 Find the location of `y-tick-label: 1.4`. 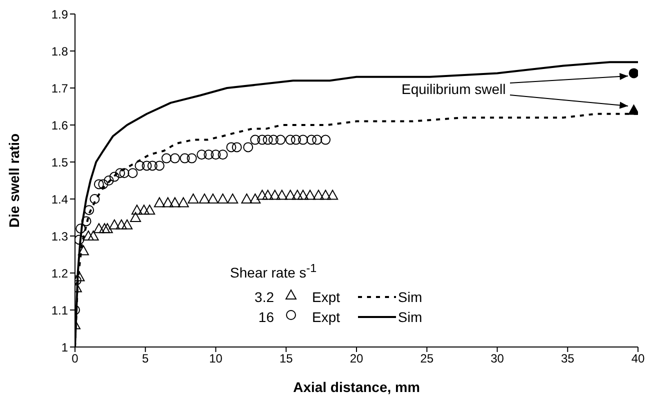

y-tick-label: 1.4 is located at coordinates (59, 199).